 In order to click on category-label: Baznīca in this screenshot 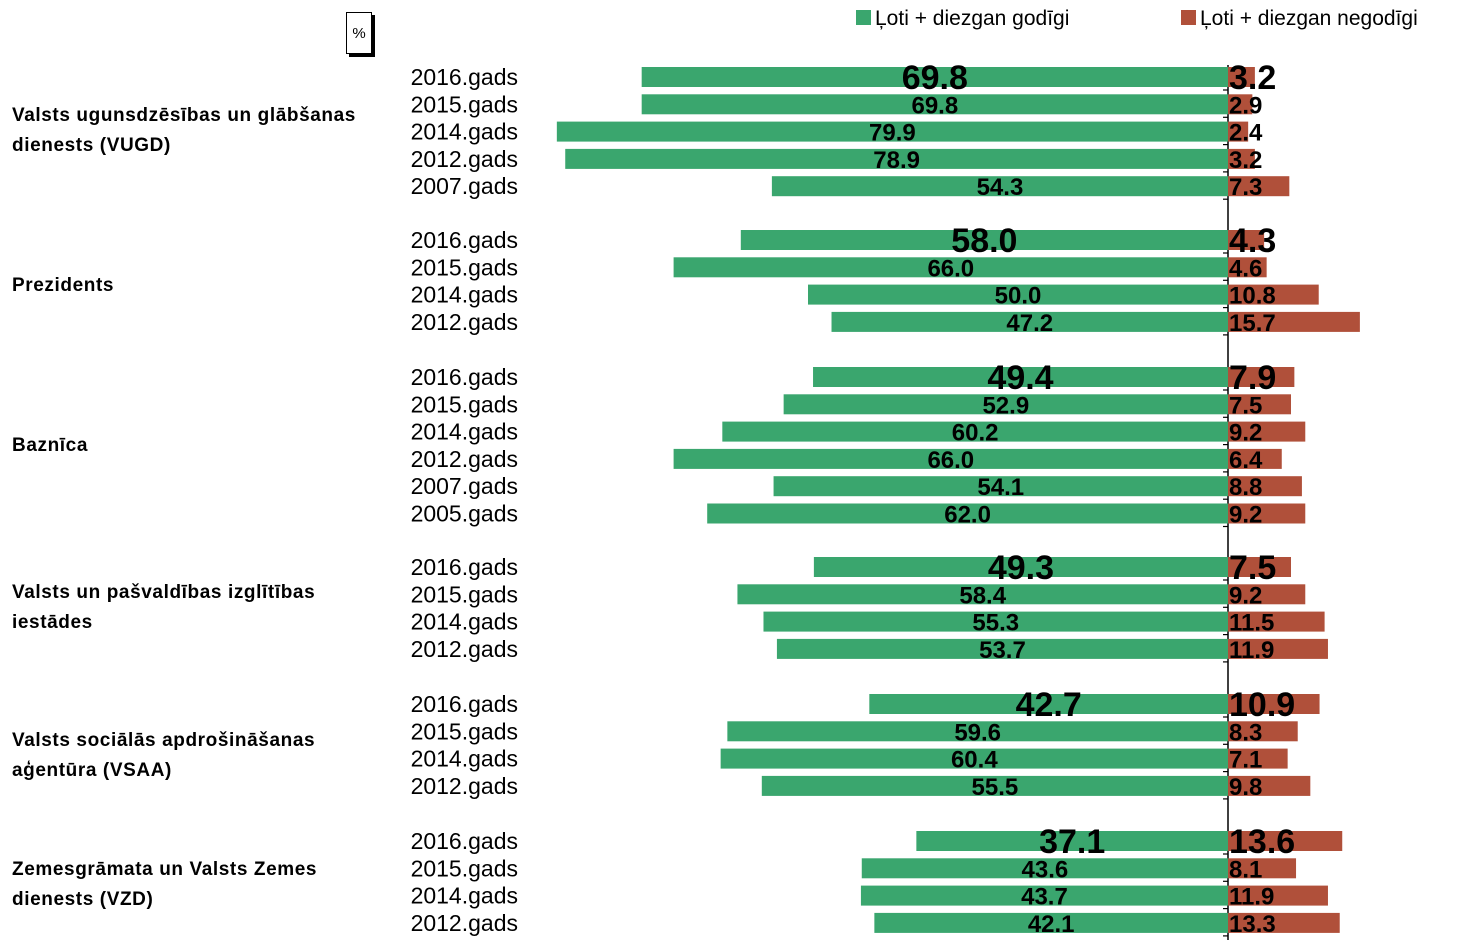, I will do `click(50, 445)`.